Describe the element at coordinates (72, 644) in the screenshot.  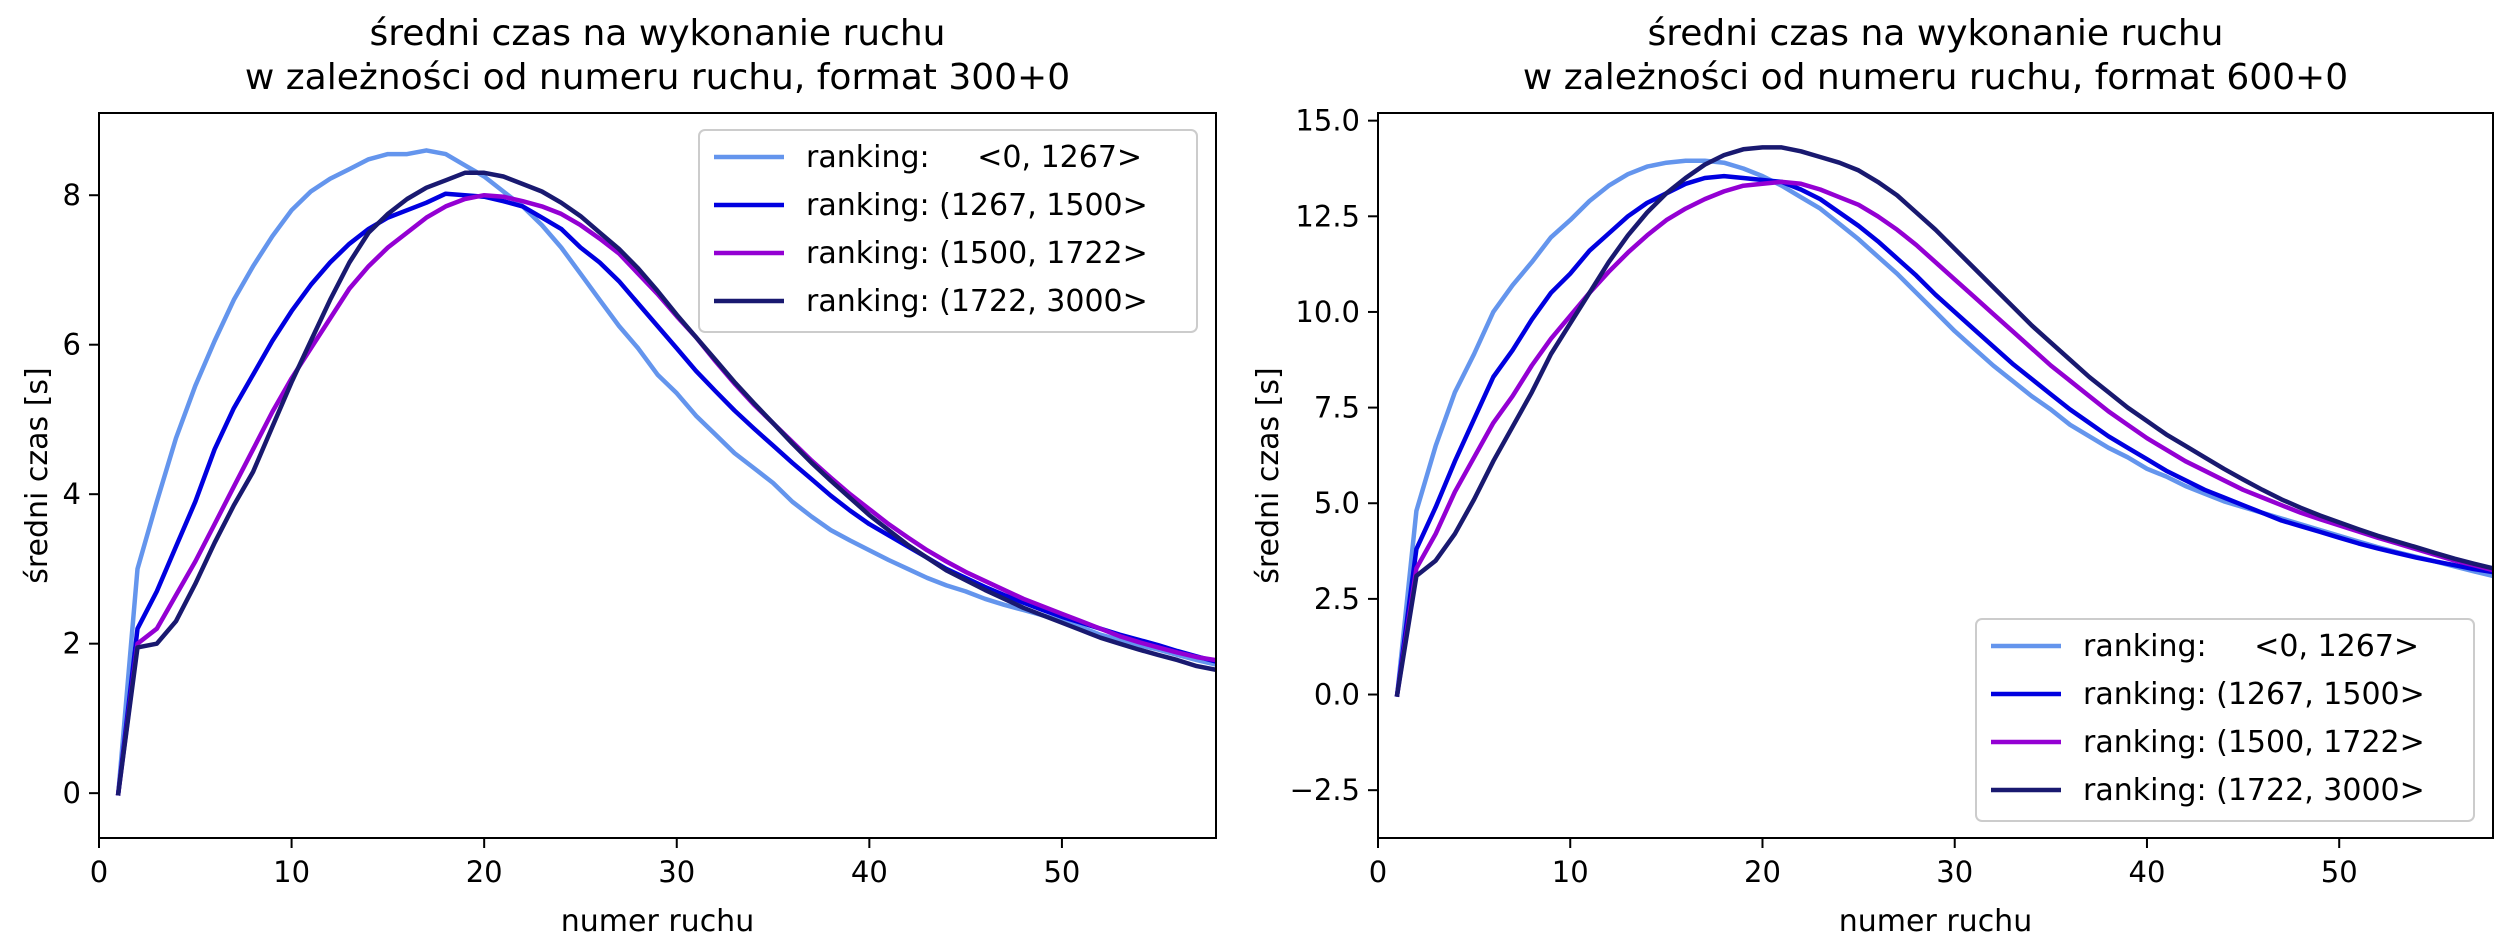
I see `y-tick-label: 2` at that location.